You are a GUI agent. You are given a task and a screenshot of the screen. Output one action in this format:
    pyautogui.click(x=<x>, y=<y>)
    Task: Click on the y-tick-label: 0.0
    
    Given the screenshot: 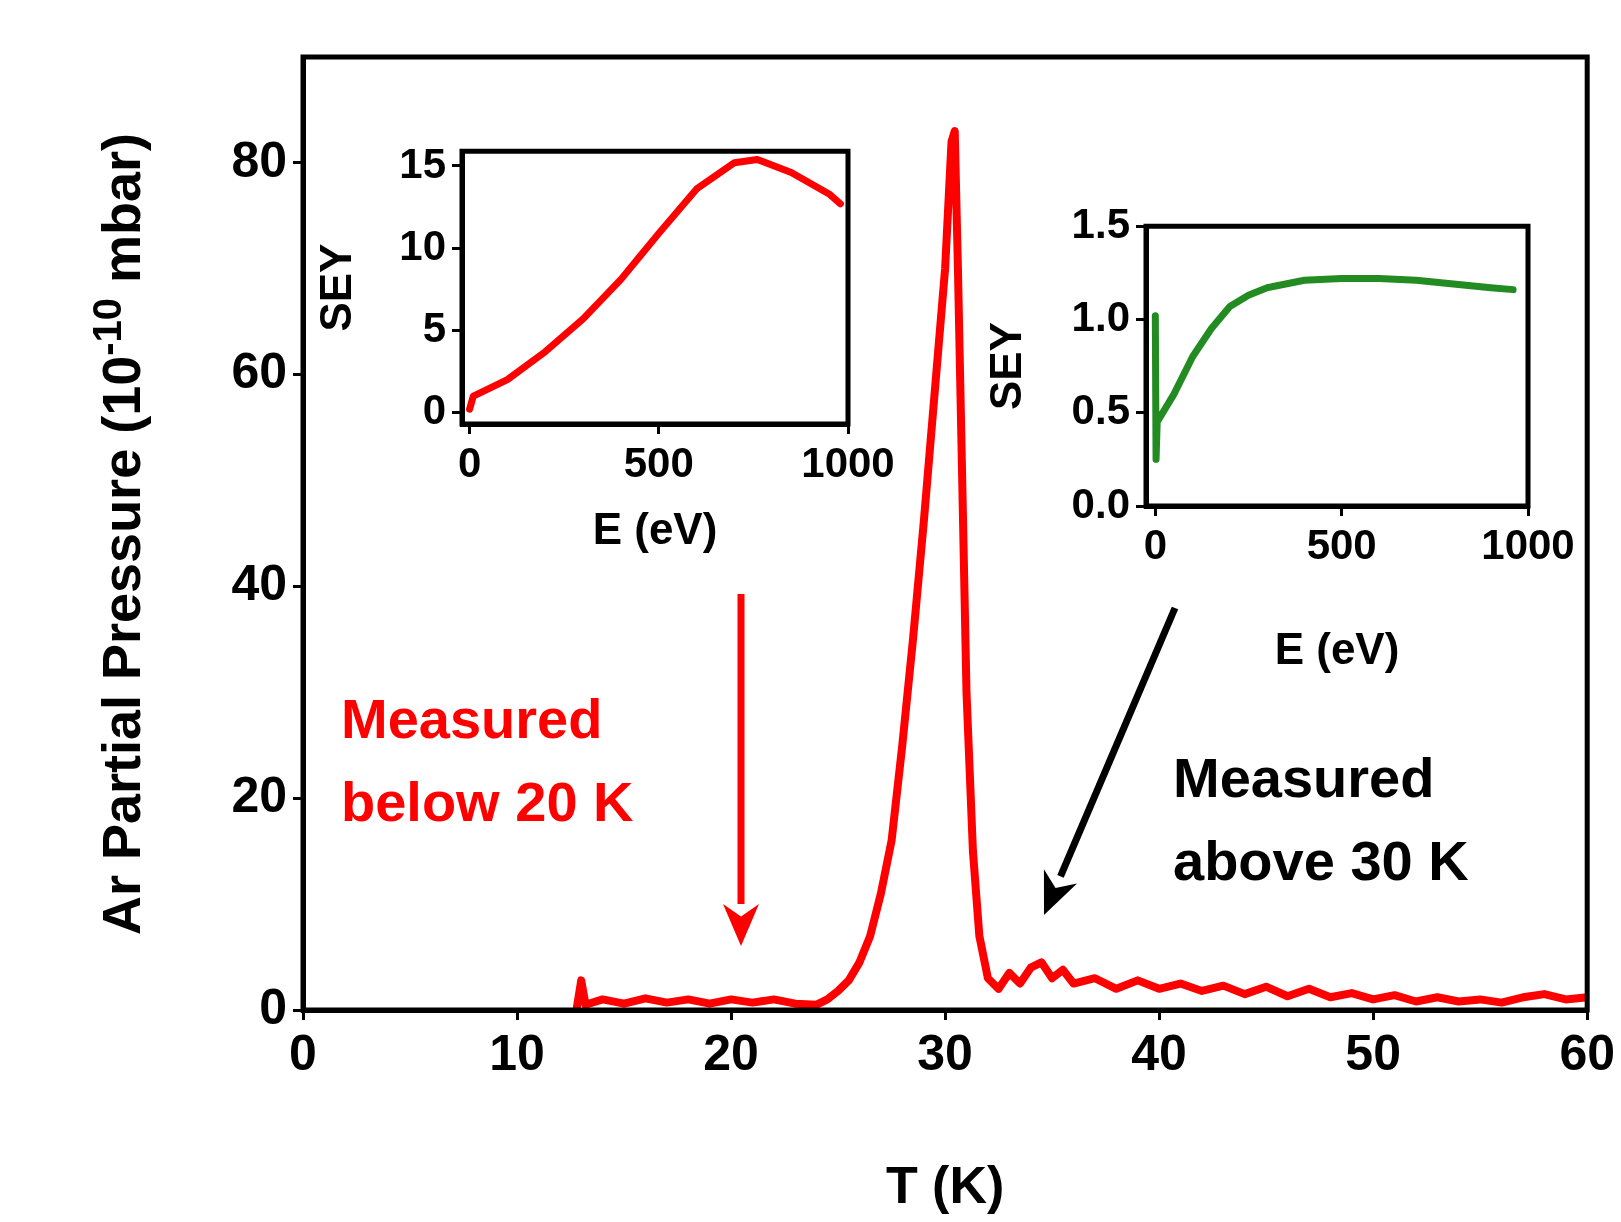 What is the action you would take?
    pyautogui.click(x=1100, y=503)
    